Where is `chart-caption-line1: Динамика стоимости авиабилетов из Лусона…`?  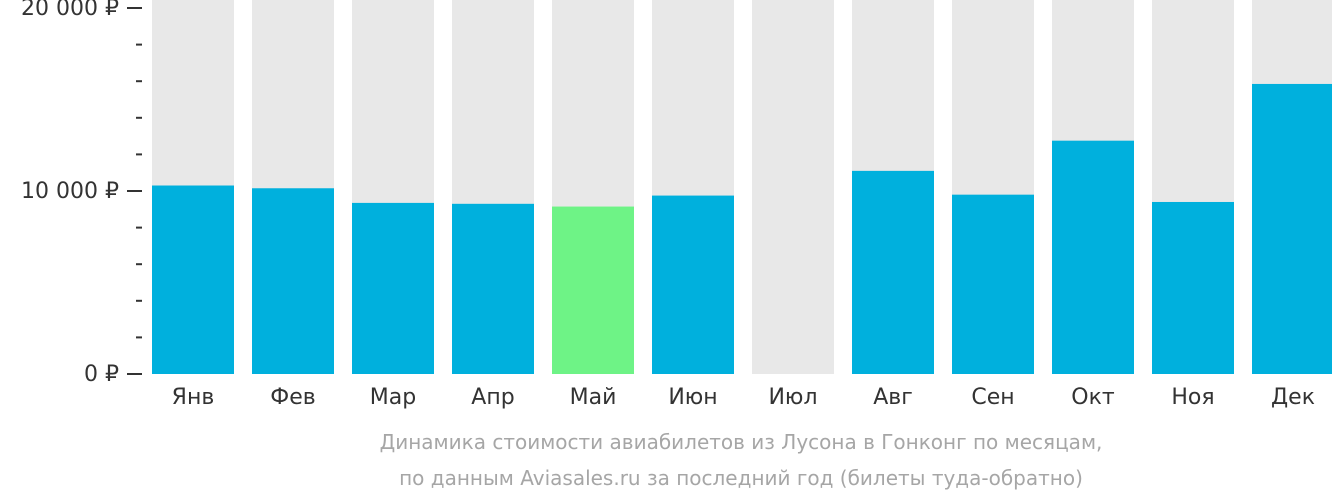 chart-caption-line1: Динамика стоимости авиабилетов из Лусона… is located at coordinates (741, 442).